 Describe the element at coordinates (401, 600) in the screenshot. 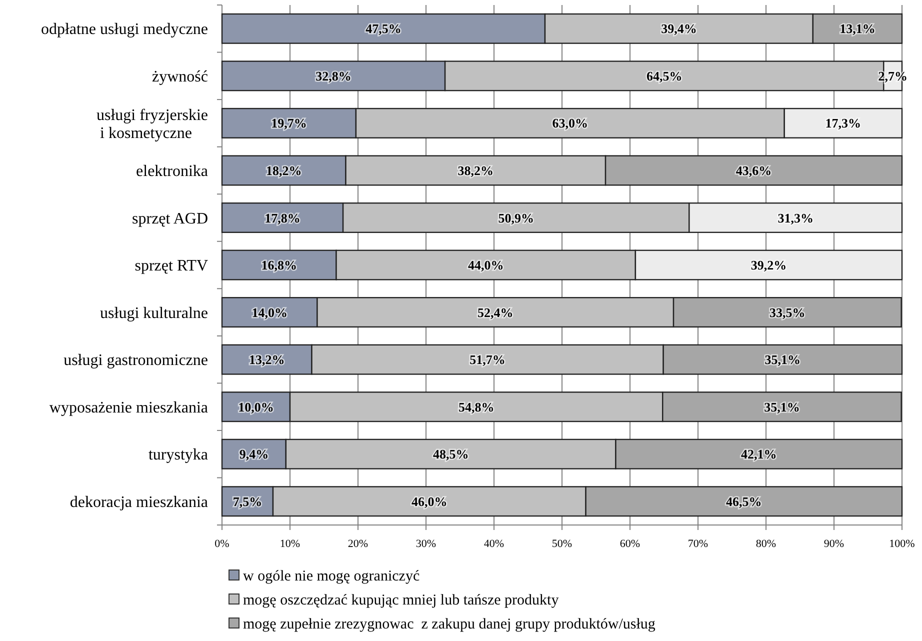

I see `legend-label: mogę oszczędzać kupując mniej lub tańsze produkty` at that location.